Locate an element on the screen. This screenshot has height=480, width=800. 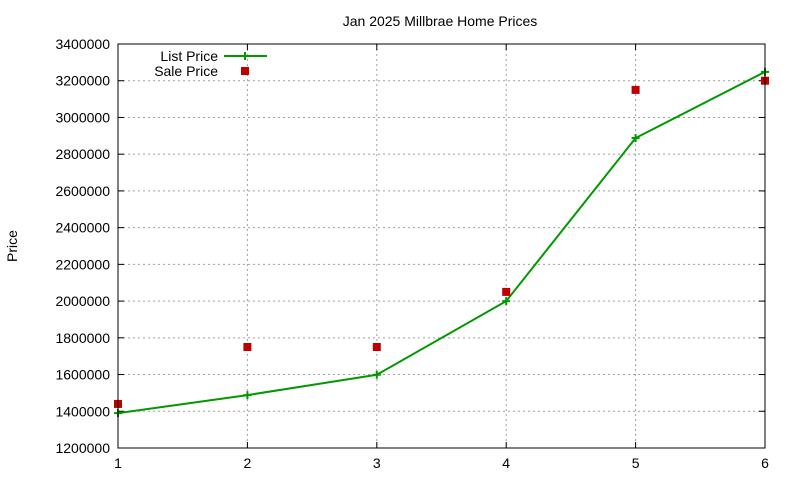
y-tick-label: 1200000 is located at coordinates (82, 448).